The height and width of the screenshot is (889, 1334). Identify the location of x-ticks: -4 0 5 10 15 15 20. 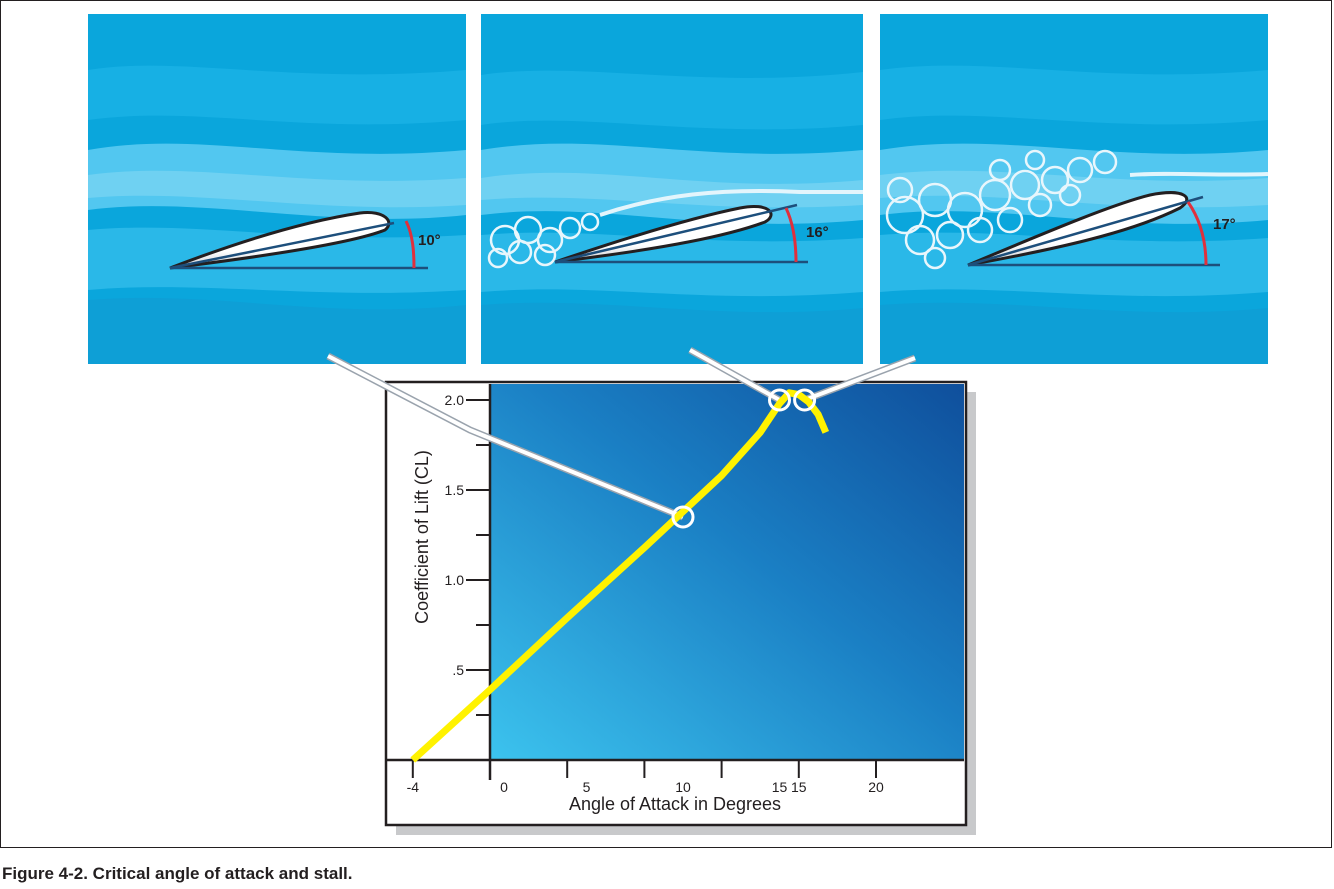
(645, 777).